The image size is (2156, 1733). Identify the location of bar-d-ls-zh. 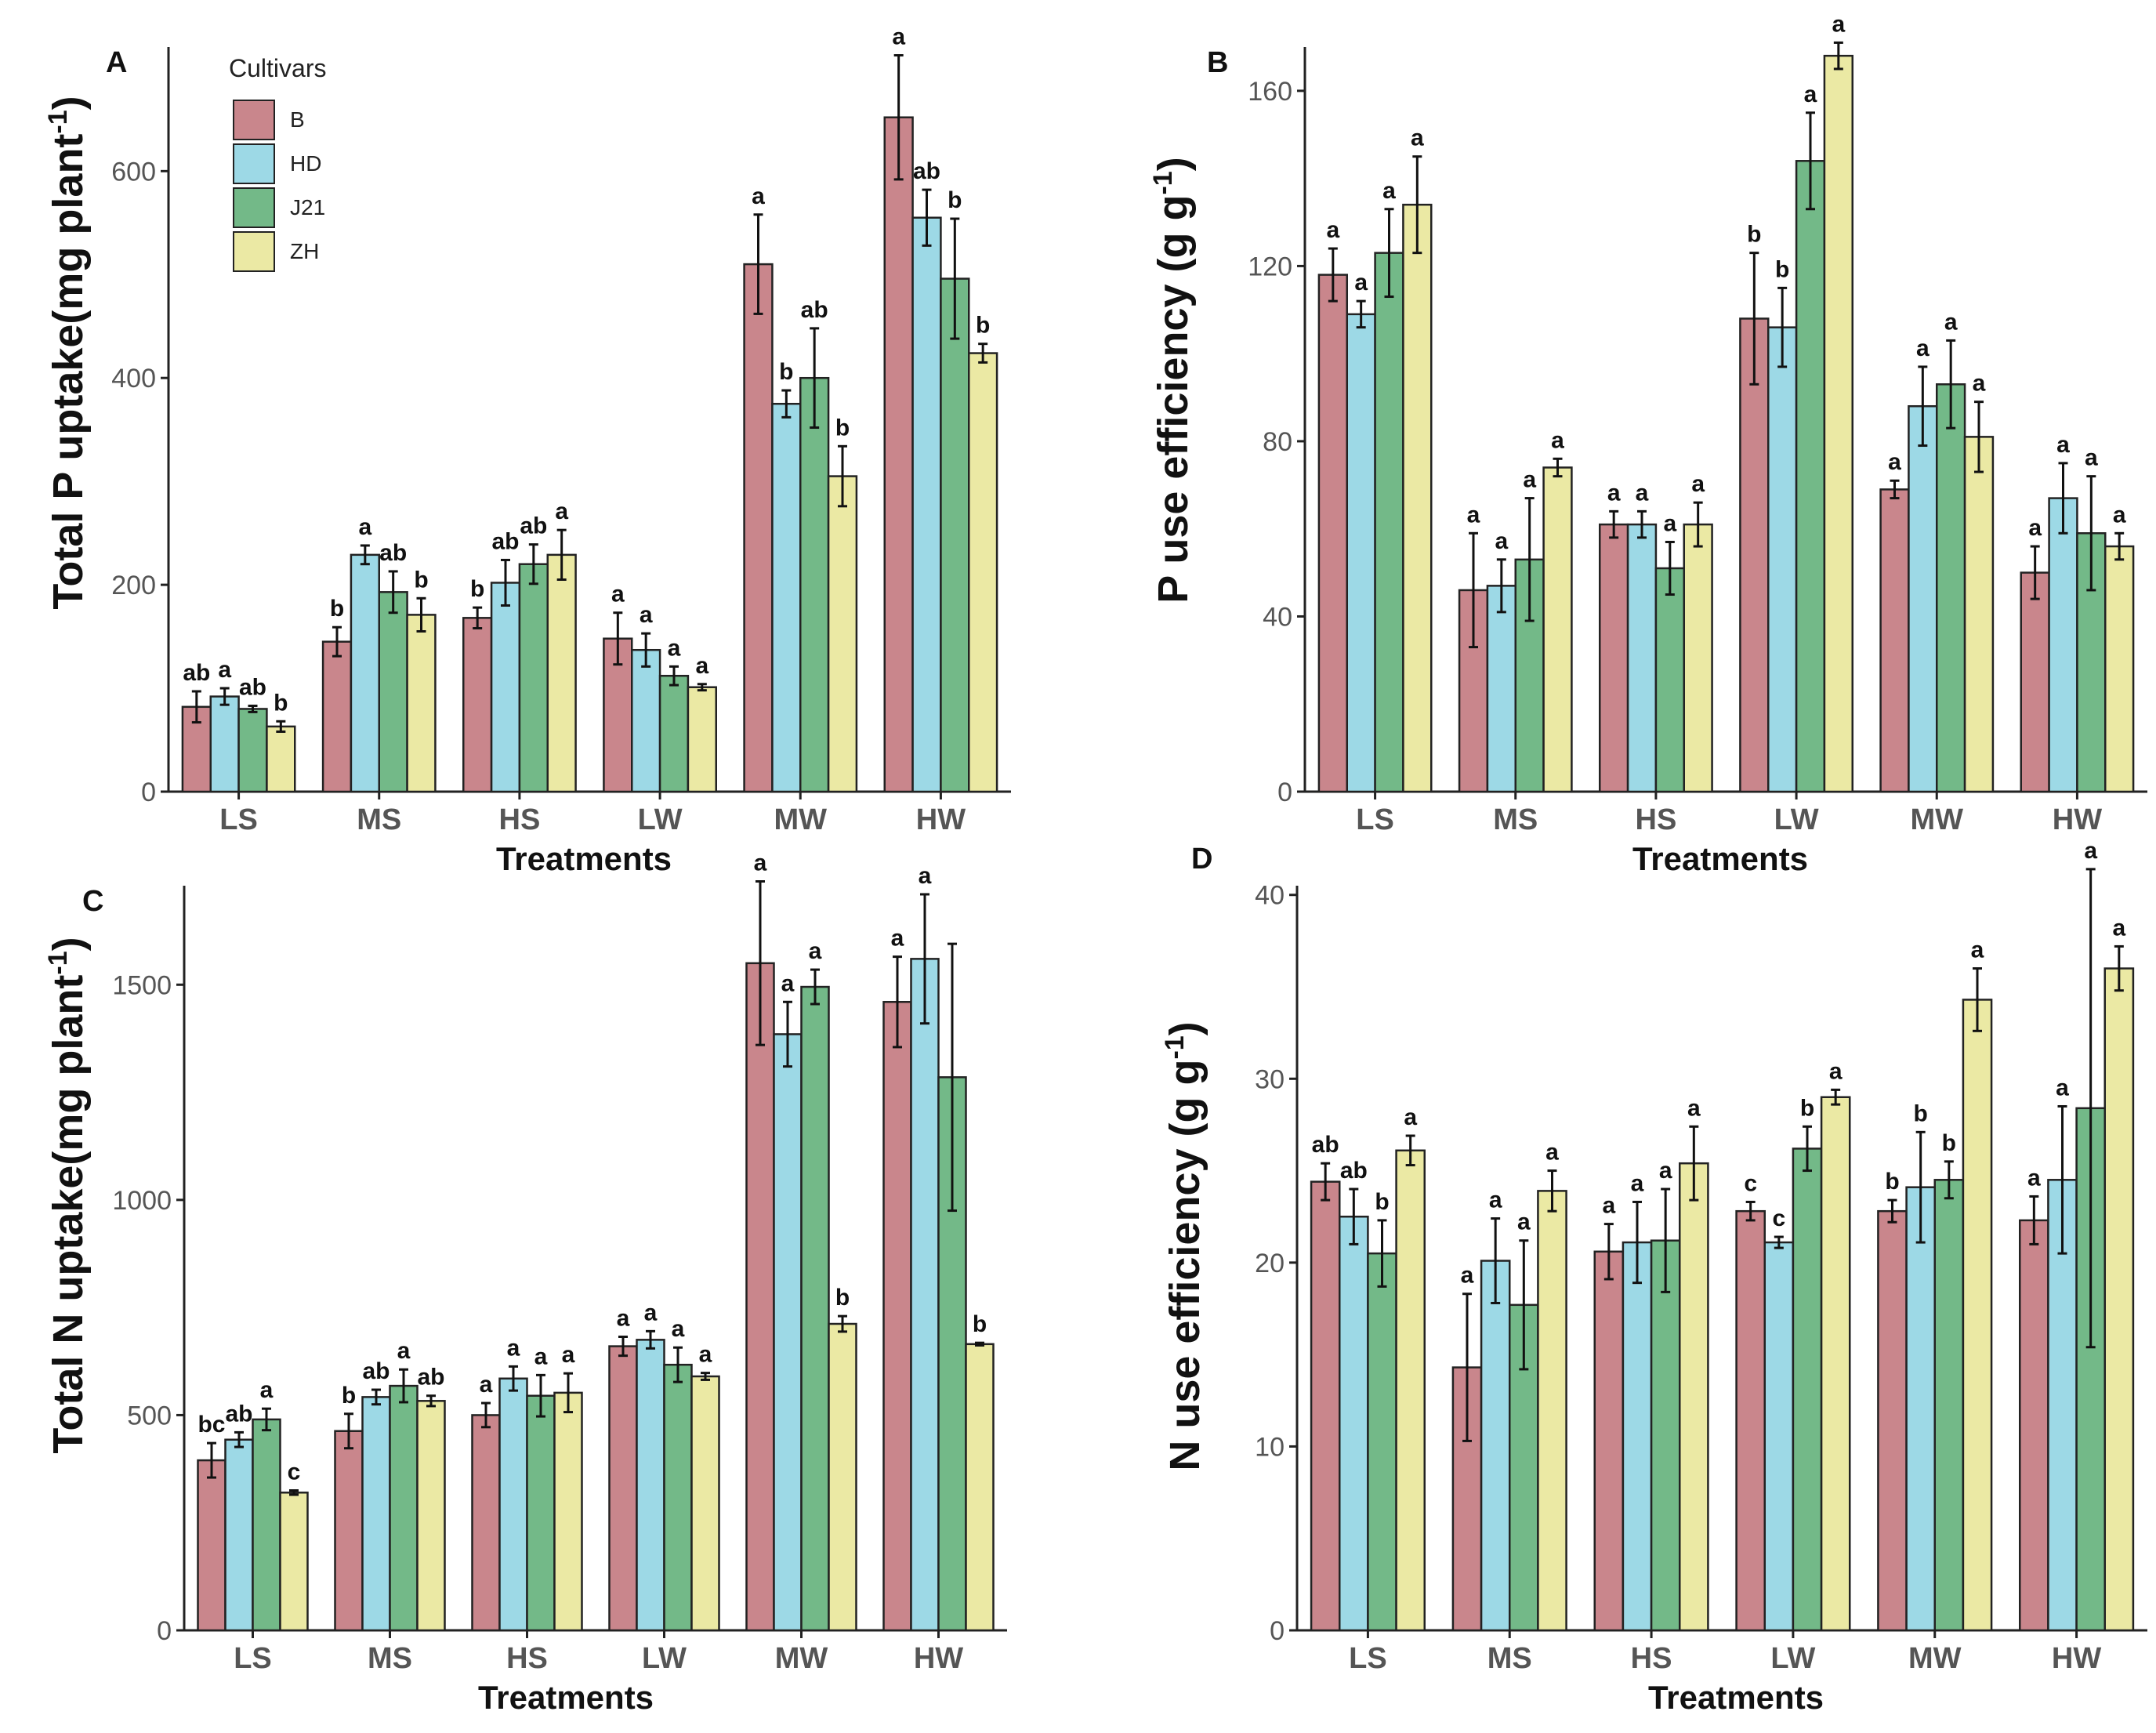
(1410, 1390).